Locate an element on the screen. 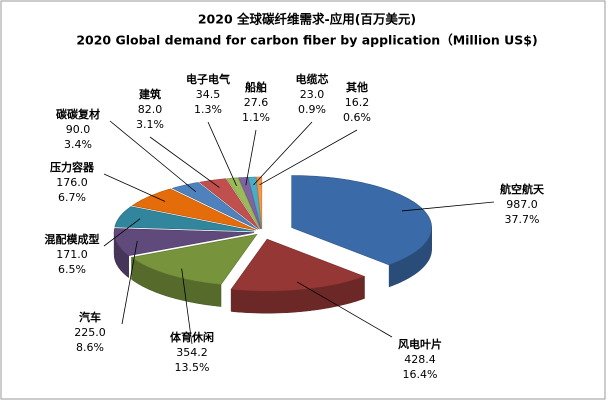  label-name: 建筑 is located at coordinates (150, 94).